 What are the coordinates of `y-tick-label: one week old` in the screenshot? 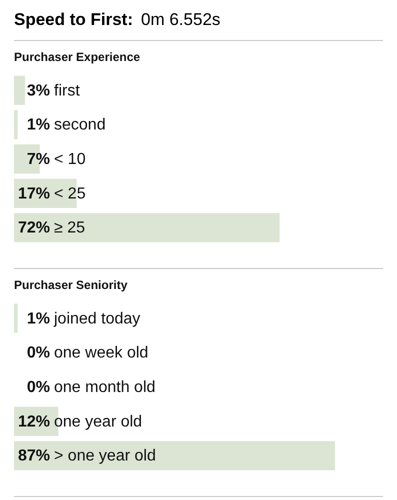 It's located at (101, 353).